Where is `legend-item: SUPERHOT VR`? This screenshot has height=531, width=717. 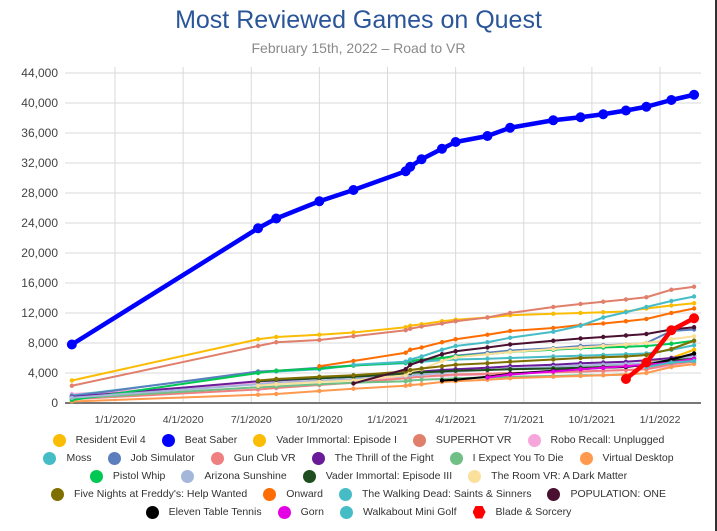
legend-item: SUPERHOT VR is located at coordinates (462, 440).